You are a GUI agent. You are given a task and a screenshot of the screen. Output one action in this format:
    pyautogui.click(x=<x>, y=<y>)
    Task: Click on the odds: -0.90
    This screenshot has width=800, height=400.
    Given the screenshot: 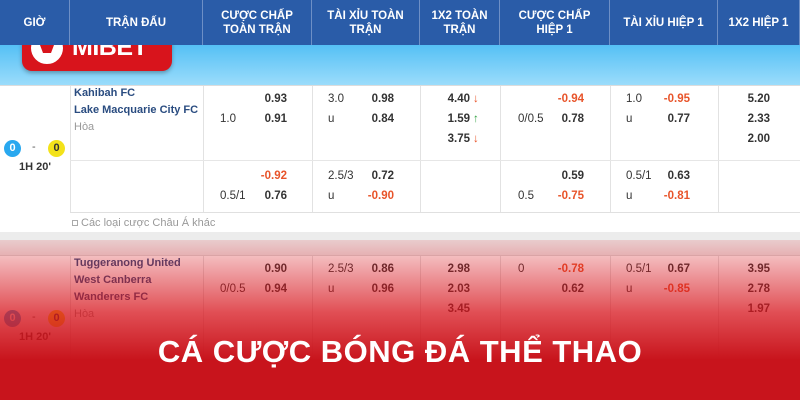 What is the action you would take?
    pyautogui.click(x=380, y=196)
    